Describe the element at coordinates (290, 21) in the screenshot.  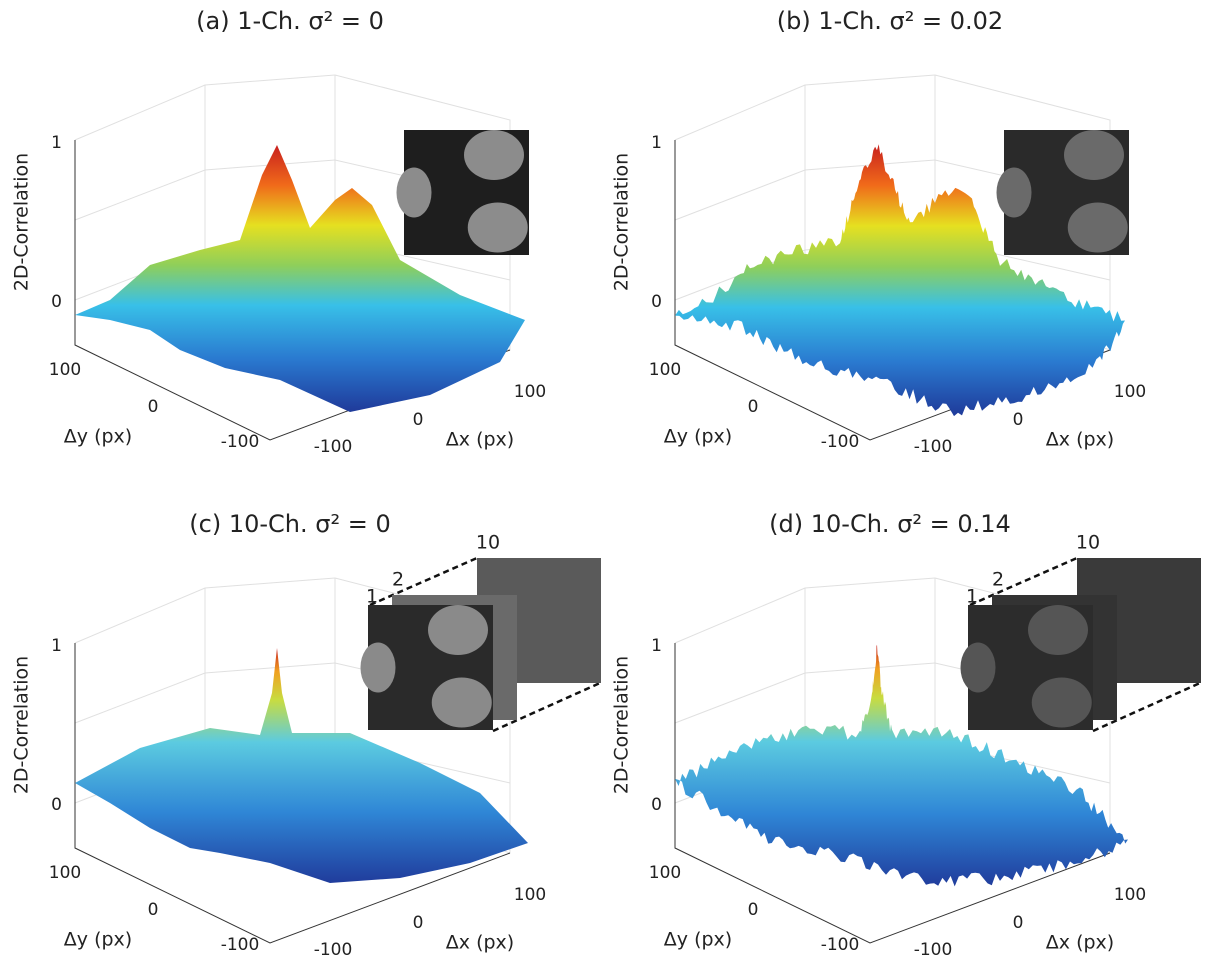
I see `panel-title: (a) 1-Ch. σ² = 0` at that location.